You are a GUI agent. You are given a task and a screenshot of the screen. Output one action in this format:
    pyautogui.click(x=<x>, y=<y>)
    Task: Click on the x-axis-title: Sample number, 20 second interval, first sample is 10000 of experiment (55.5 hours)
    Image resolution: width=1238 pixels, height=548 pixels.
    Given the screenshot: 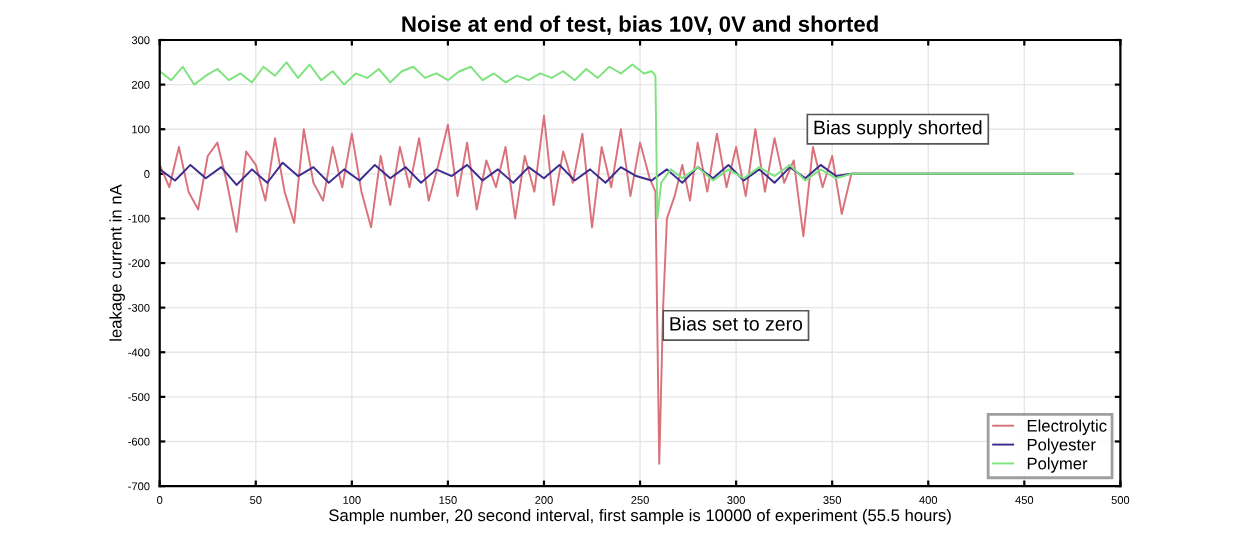 What is the action you would take?
    pyautogui.click(x=640, y=516)
    